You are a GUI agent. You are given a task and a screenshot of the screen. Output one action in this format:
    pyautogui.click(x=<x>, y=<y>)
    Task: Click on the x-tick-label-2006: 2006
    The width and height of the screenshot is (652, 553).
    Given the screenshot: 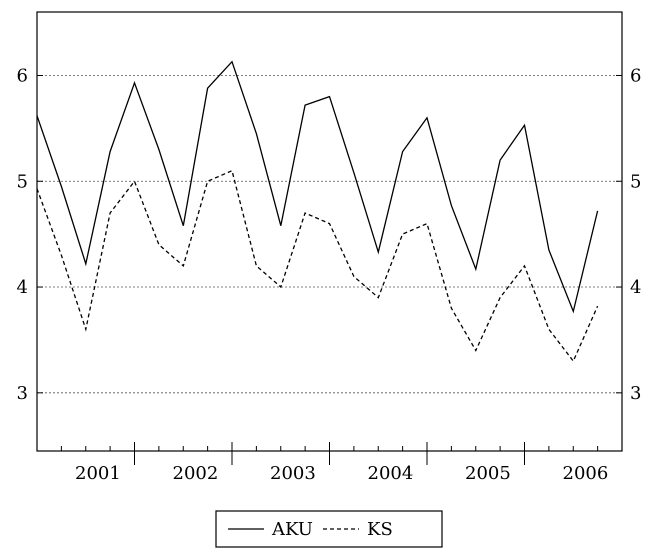 What is the action you would take?
    pyautogui.click(x=586, y=473)
    